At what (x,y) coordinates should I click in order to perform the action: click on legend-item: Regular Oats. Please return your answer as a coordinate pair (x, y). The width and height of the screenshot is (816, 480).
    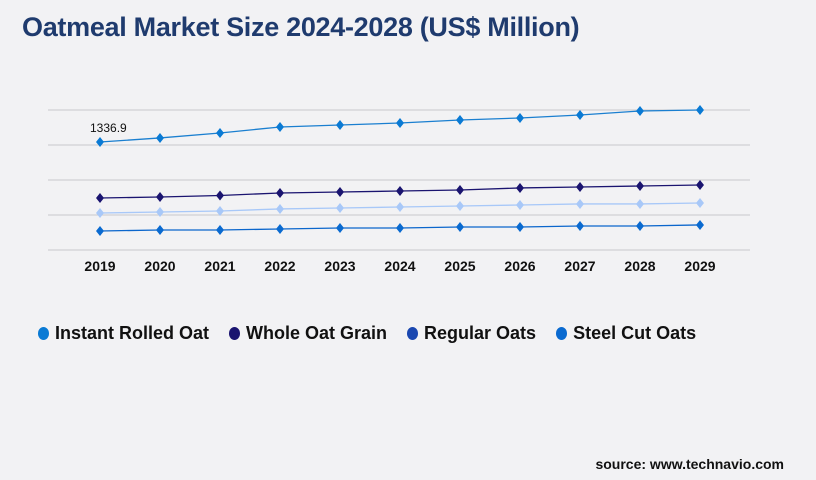
    Looking at the image, I should click on (471, 333).